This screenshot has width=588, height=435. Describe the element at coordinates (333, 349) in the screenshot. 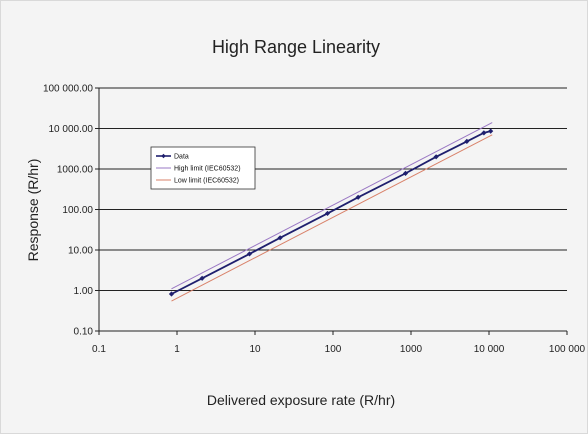

I see `x-tick-label: 100` at that location.